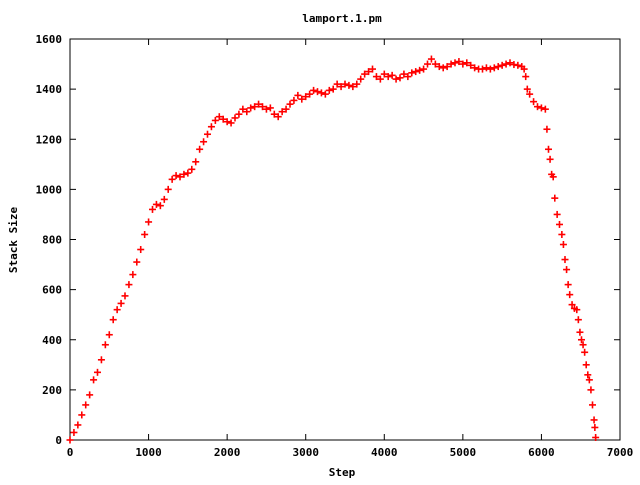 This screenshot has width=640, height=485. Describe the element at coordinates (463, 452) in the screenshot. I see `x-tick-label: 5000` at that location.